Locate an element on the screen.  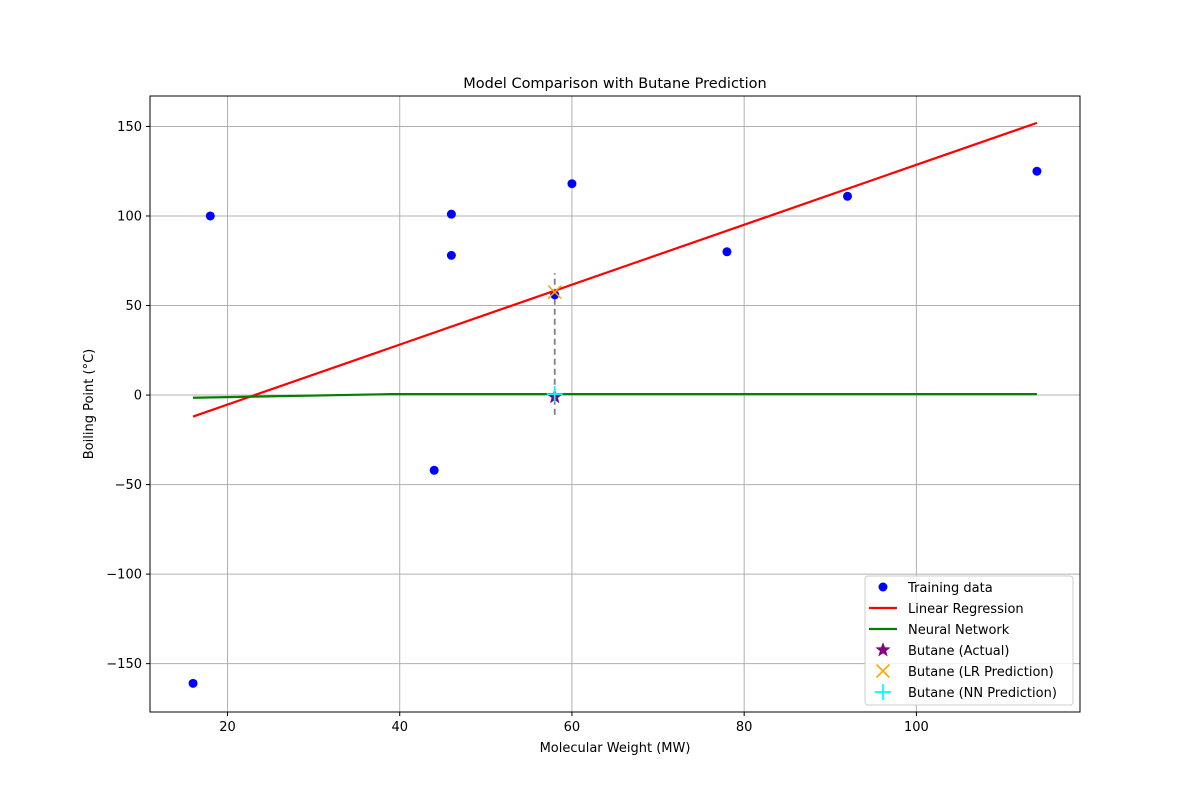
legend-label-neural-network: Neural Network is located at coordinates (959, 630).